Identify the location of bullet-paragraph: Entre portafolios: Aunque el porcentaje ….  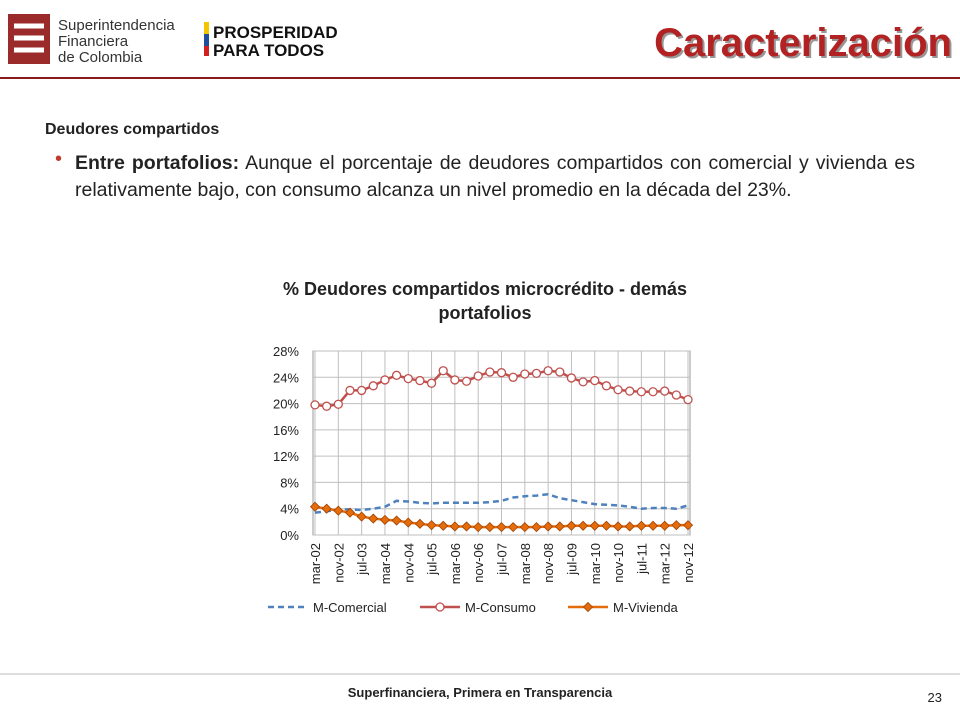
(495, 177).